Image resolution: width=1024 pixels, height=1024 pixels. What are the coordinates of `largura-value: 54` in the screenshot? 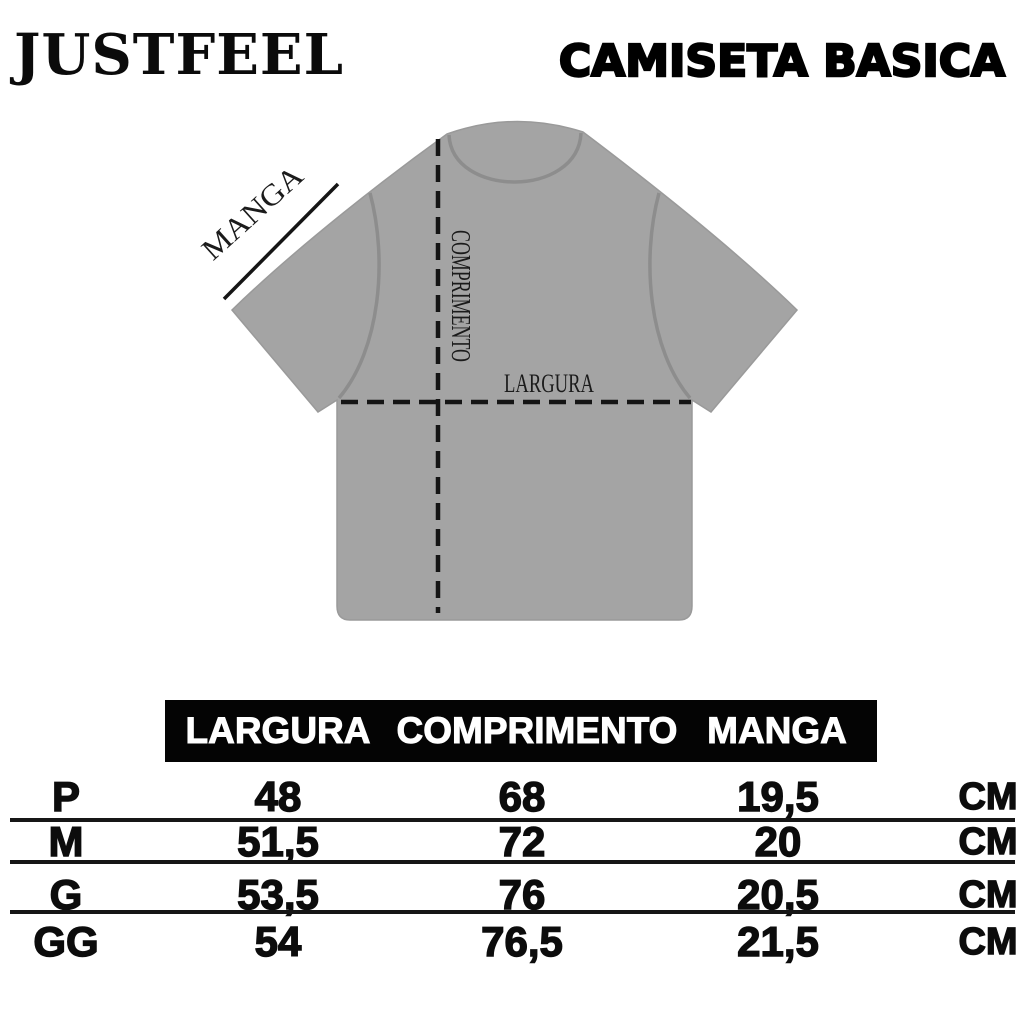 It's located at (278, 941).